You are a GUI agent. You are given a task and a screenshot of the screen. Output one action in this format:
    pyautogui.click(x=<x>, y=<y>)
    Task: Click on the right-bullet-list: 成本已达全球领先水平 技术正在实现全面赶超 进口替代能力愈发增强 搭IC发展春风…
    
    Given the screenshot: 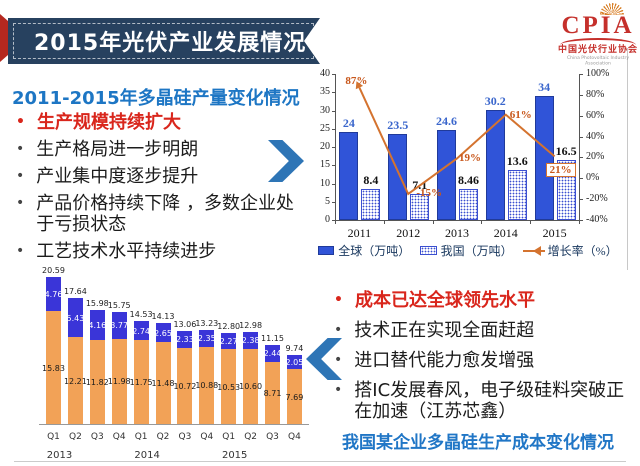 What is the action you would take?
    pyautogui.click(x=480, y=356)
    